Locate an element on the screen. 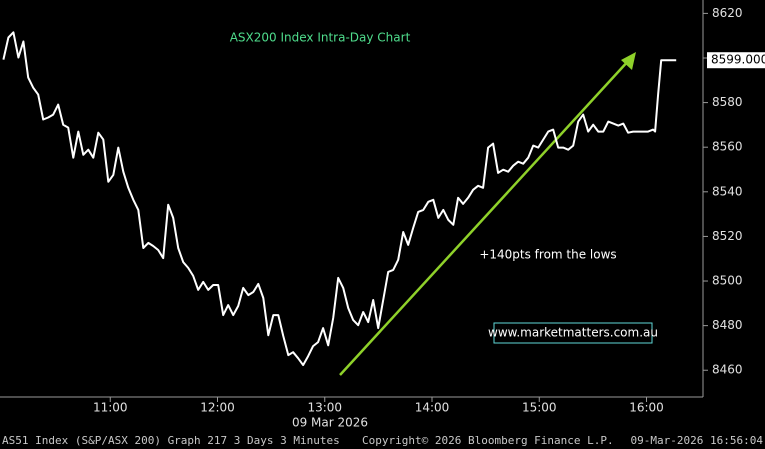 This screenshot has height=449, width=765. y-tick-label: 8500 is located at coordinates (727, 281).